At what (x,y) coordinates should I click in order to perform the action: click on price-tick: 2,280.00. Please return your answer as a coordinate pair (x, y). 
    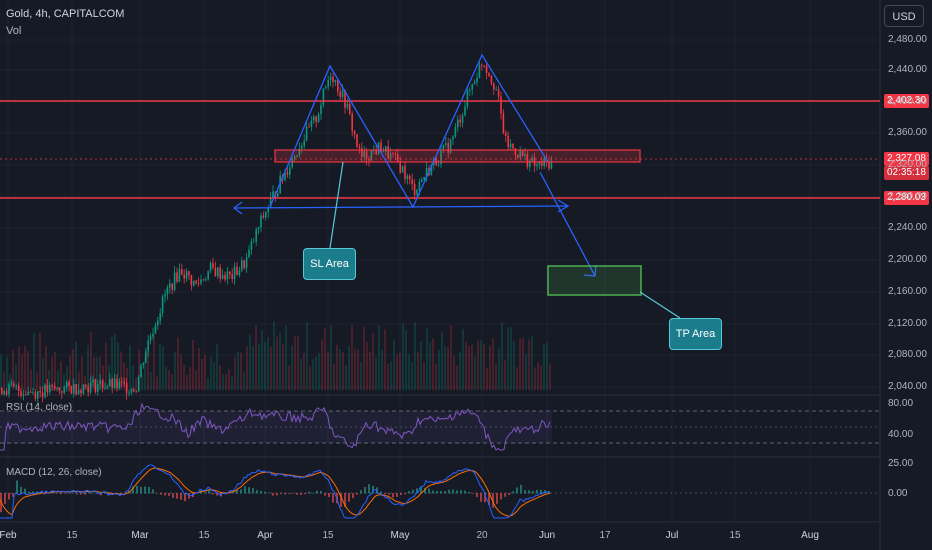
    Looking at the image, I should click on (907, 196).